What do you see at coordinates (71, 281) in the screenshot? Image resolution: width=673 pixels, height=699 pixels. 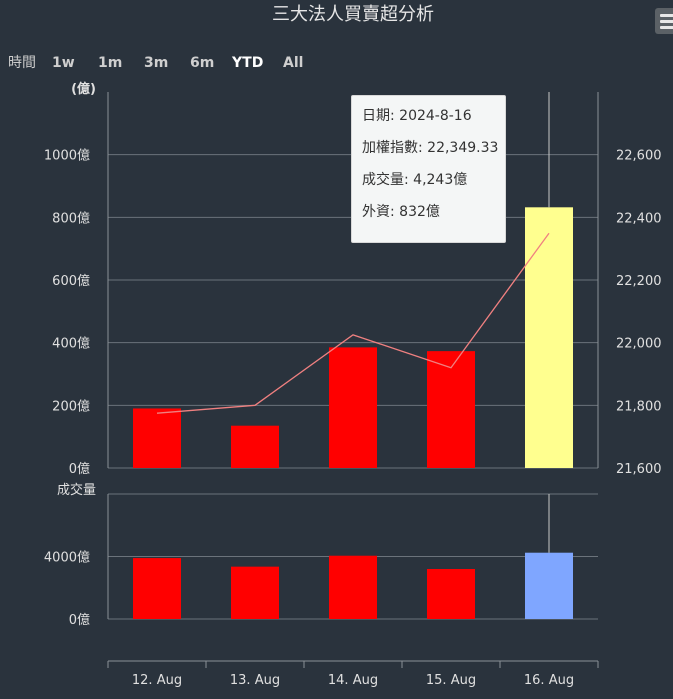 I see `upper-left-tick-label: 600億` at bounding box center [71, 281].